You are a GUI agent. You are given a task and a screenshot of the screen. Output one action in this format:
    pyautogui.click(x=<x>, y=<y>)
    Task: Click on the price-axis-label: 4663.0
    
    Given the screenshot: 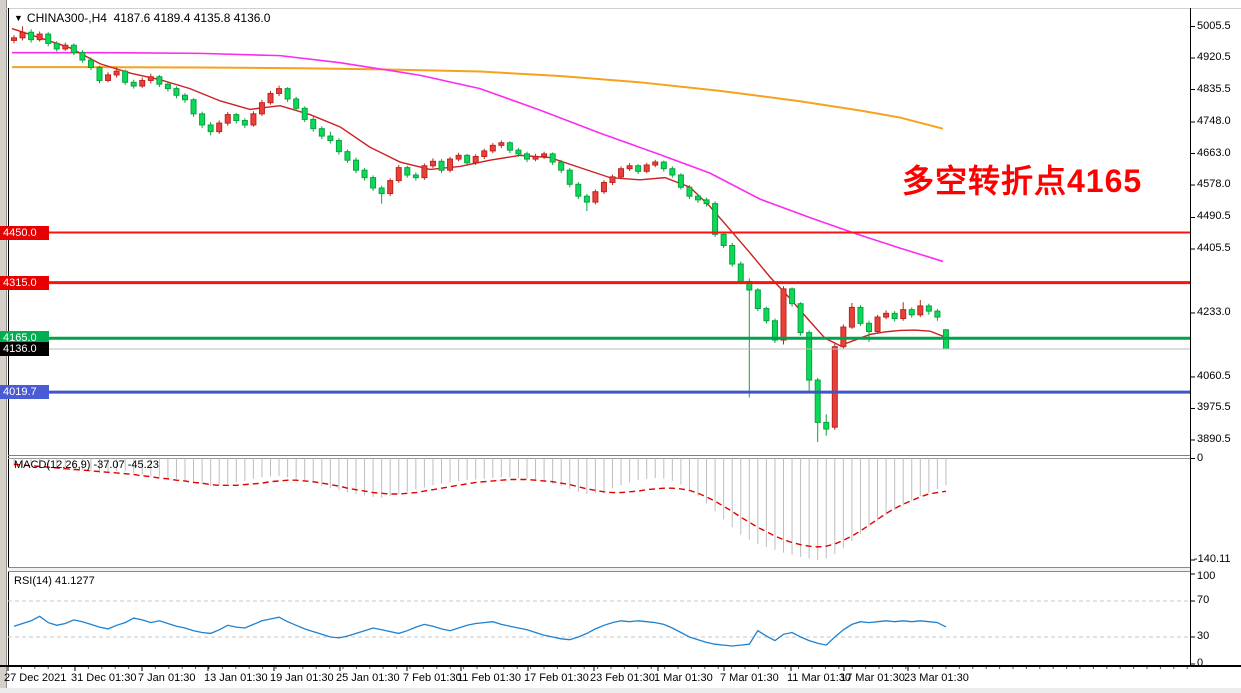 What is the action you would take?
    pyautogui.click(x=1214, y=152)
    